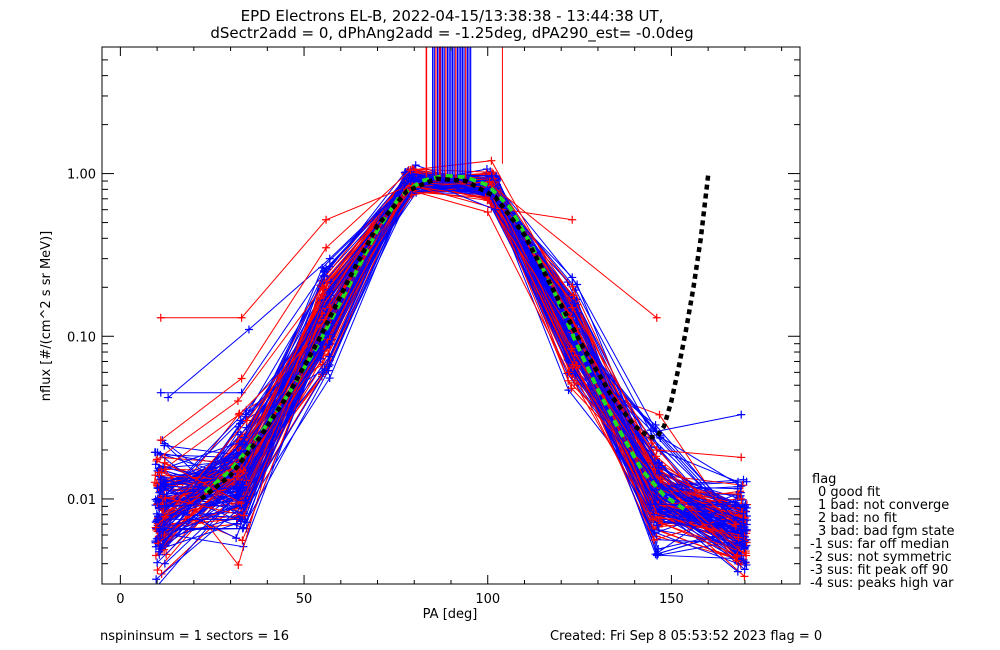 The height and width of the screenshot is (650, 1000). What do you see at coordinates (120, 599) in the screenshot?
I see `x-tick-label: 0` at bounding box center [120, 599].